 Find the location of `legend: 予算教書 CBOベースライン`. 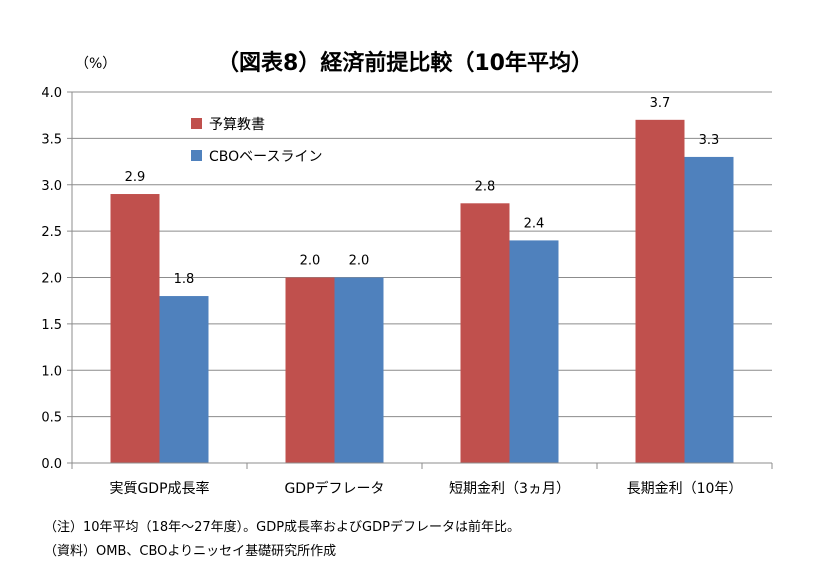

legend: 予算教書 CBOベースライン is located at coordinates (256, 141).